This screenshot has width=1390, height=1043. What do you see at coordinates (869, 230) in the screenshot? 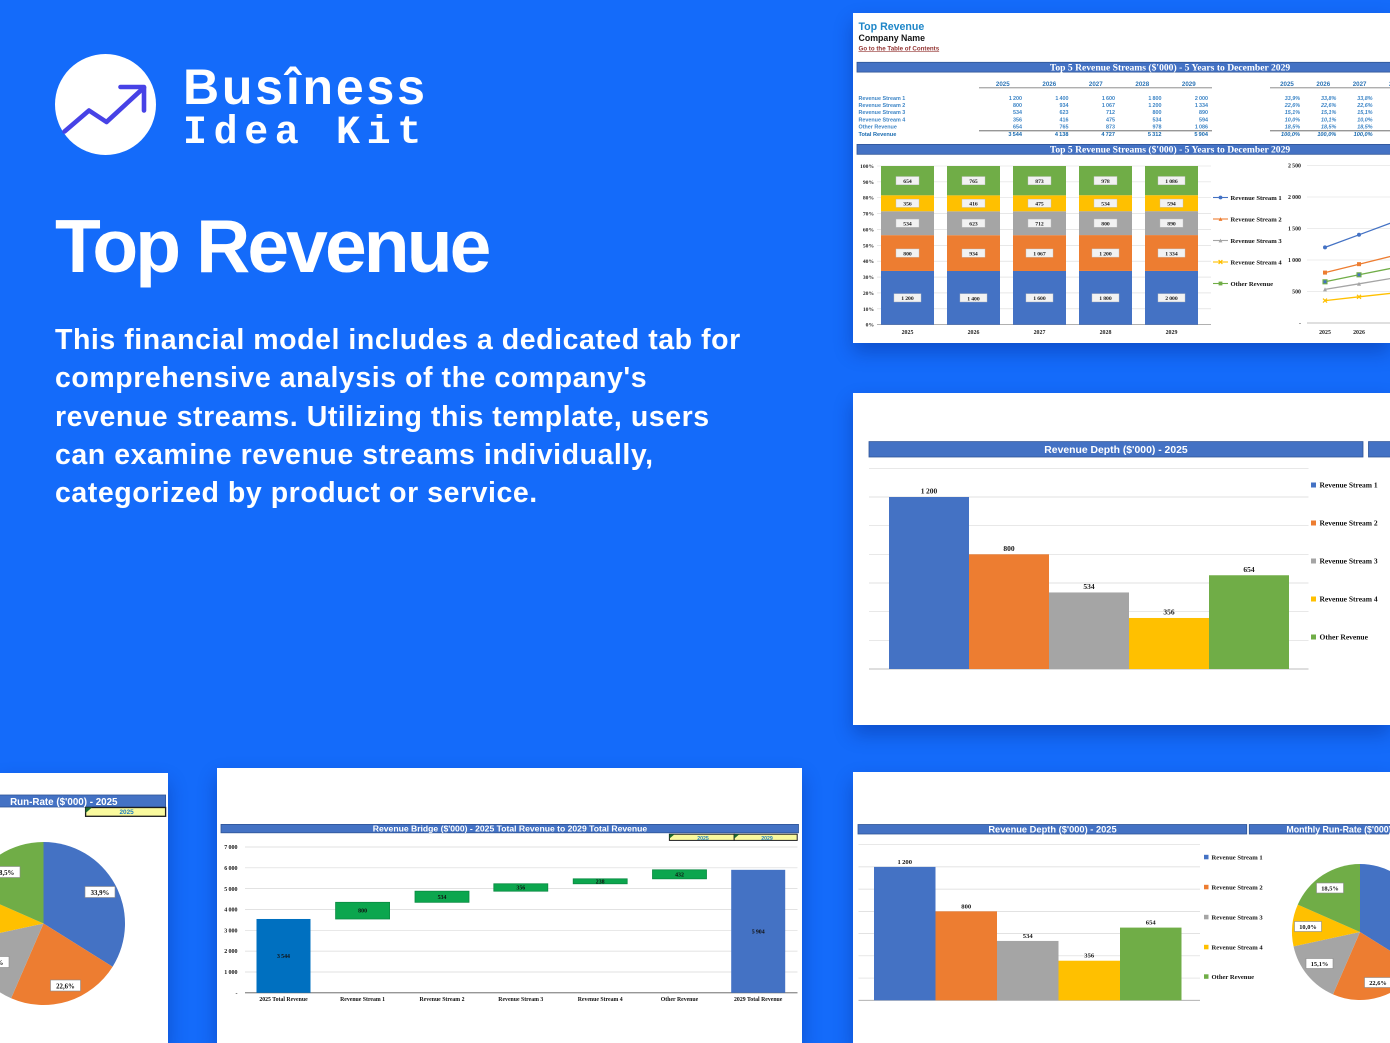
I see `svg-text: 60%` at bounding box center [869, 230].